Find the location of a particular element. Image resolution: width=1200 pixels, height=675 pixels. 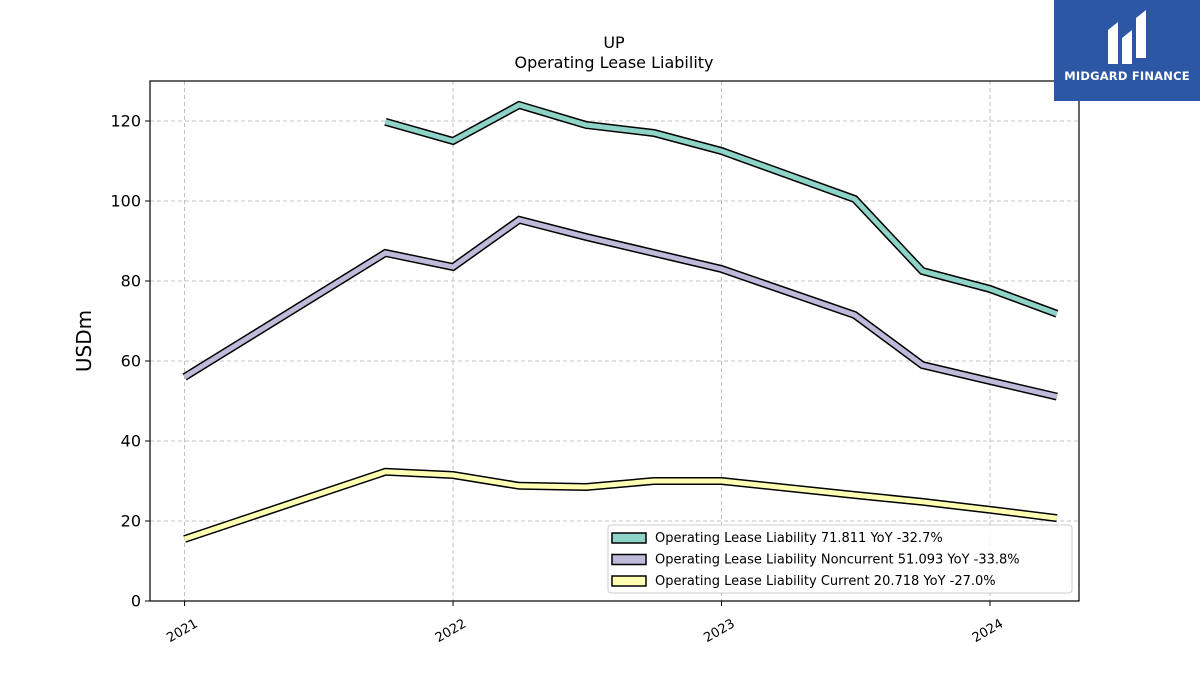

x-axis-ticks: 2021 2022 2023 2024 is located at coordinates (585, 623).